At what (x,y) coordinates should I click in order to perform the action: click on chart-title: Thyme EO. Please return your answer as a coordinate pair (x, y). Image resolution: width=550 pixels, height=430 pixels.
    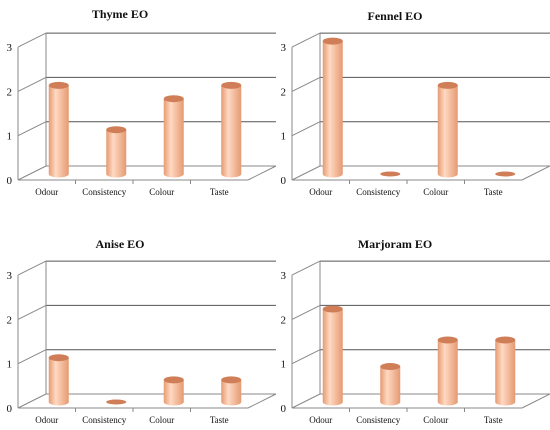
    Looking at the image, I should click on (120, 14).